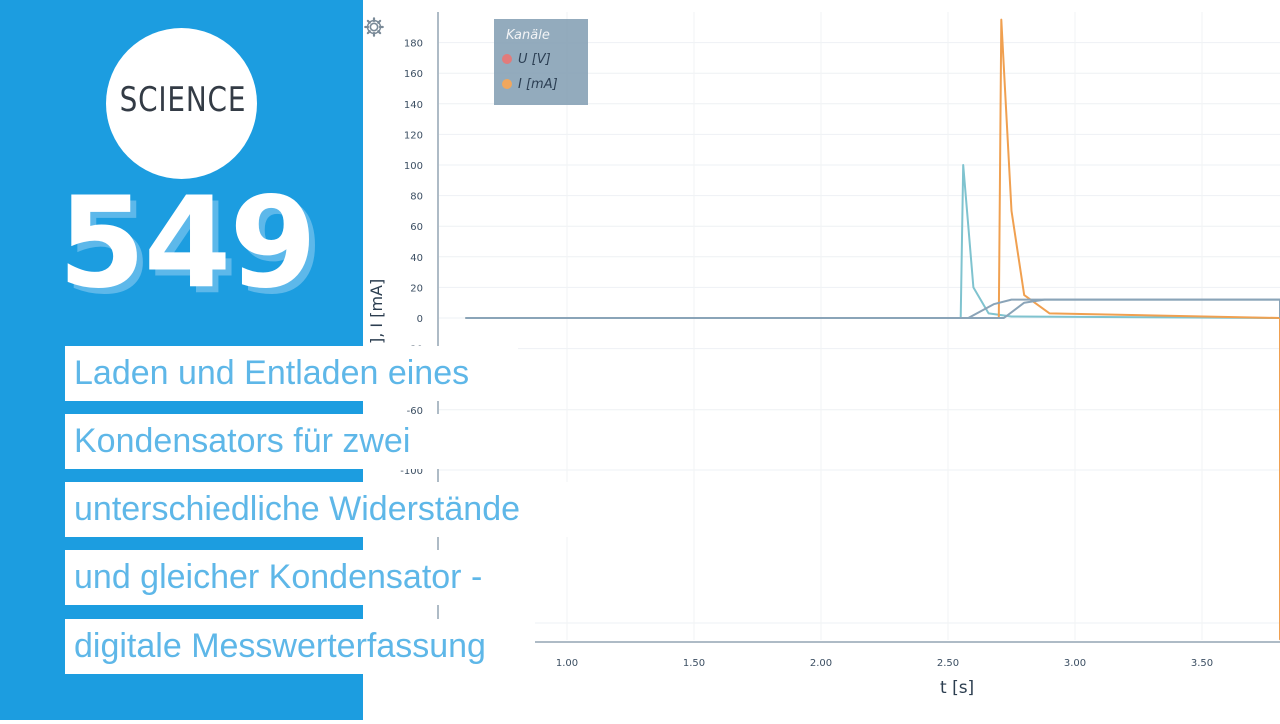 The width and height of the screenshot is (1280, 724). Describe the element at coordinates (253, 441) in the screenshot. I see `title-line-2: Kondensators für zwei` at that location.